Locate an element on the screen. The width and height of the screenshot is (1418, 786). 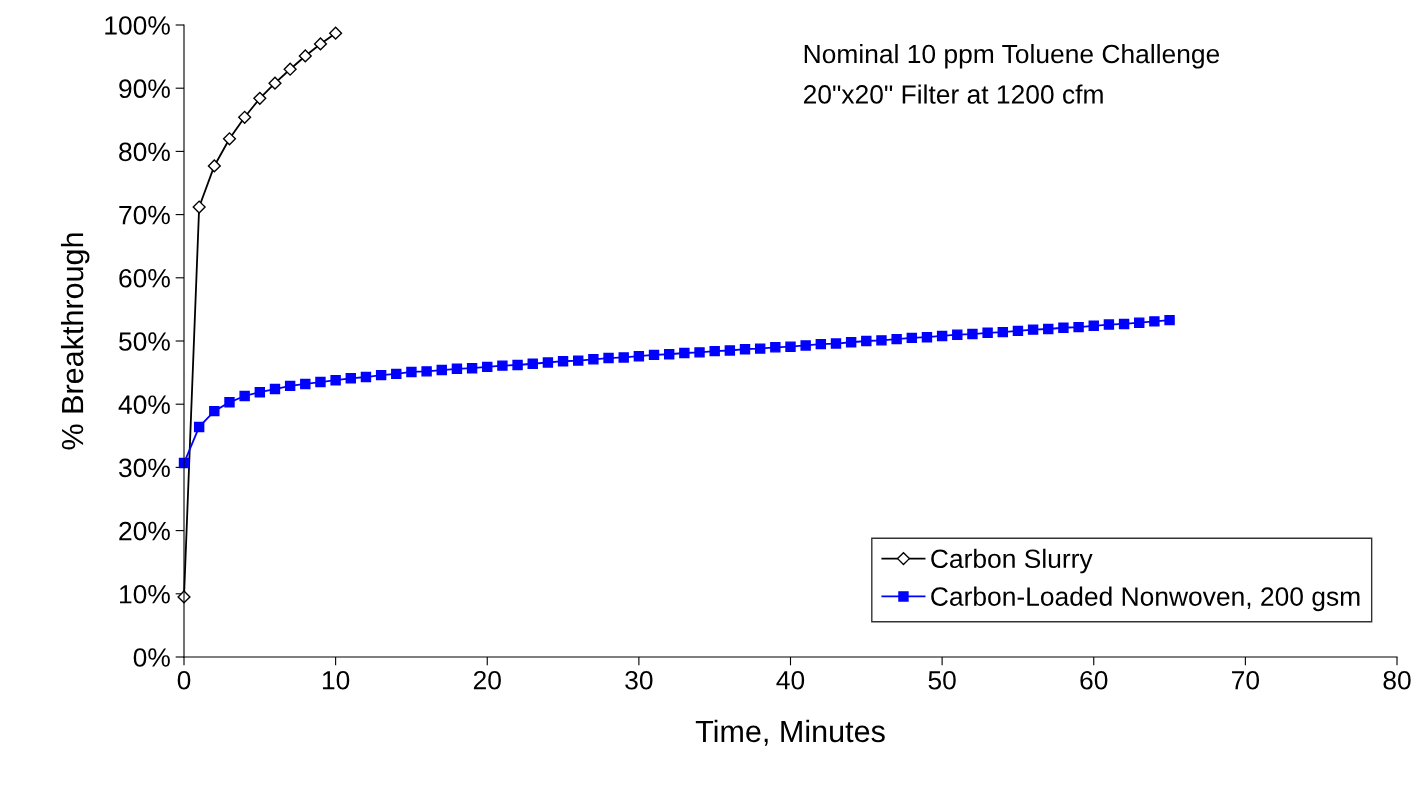
y-tick-label: 80% is located at coordinates (144, 152).